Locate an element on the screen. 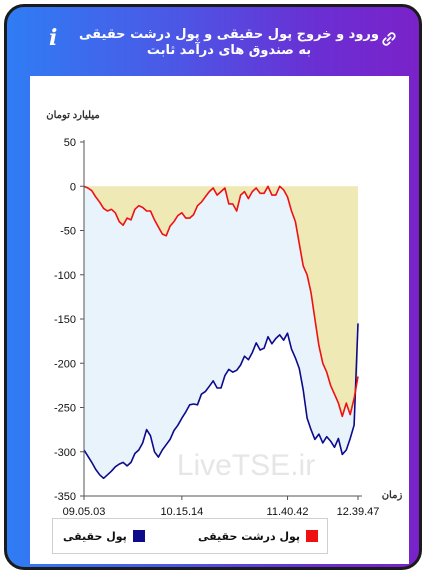  x-tick-label: 09.05.03 is located at coordinates (84, 511).